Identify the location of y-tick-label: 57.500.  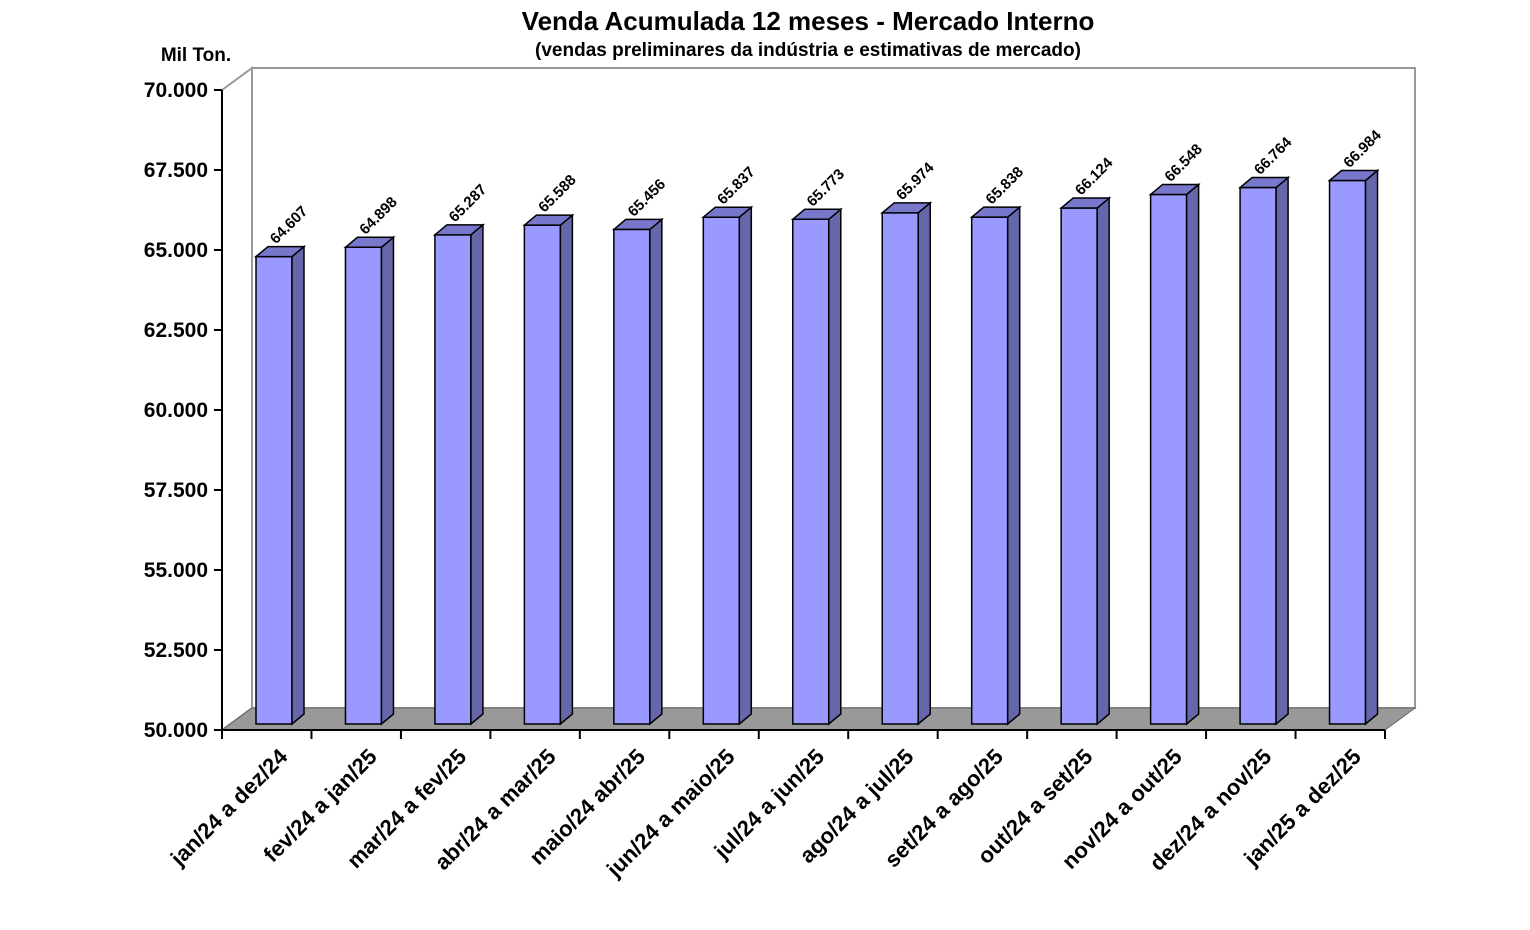
(176, 490).